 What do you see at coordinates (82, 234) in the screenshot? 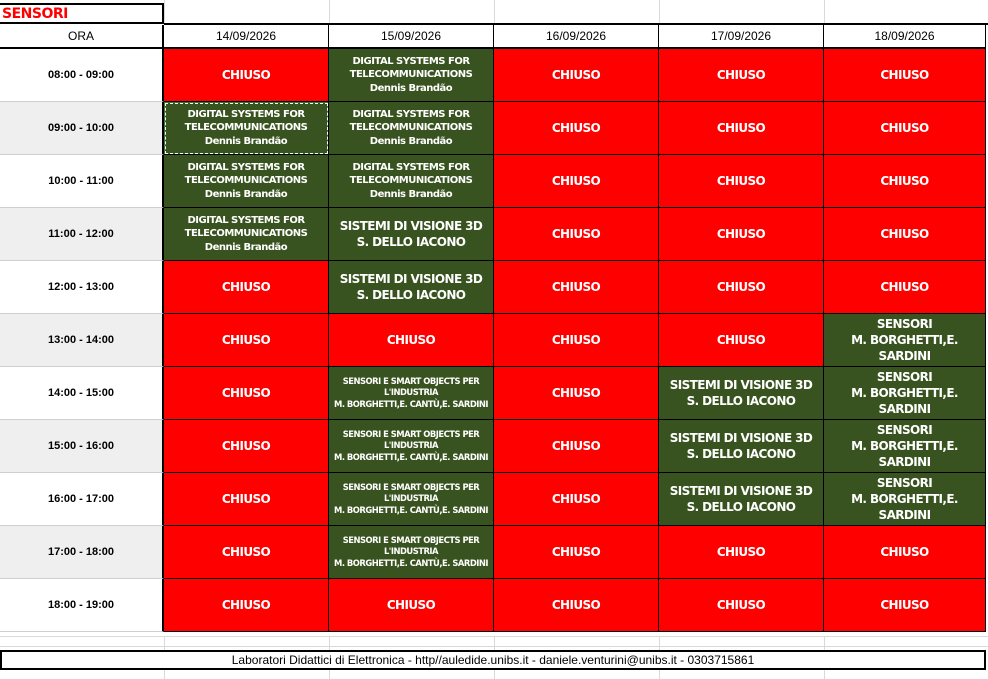
I see `time-slot-label: 11:00 - 12:00` at bounding box center [82, 234].